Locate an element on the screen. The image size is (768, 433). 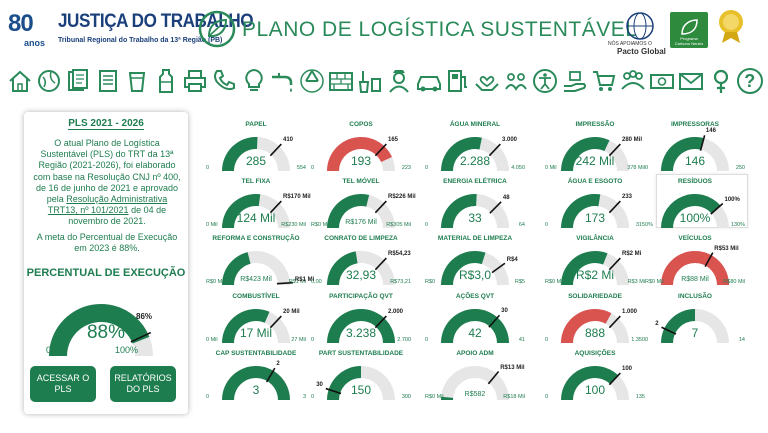
gauge-aquisi-es: AQUISIÇÕES 100 0 135 100 is located at coordinates (595, 376).